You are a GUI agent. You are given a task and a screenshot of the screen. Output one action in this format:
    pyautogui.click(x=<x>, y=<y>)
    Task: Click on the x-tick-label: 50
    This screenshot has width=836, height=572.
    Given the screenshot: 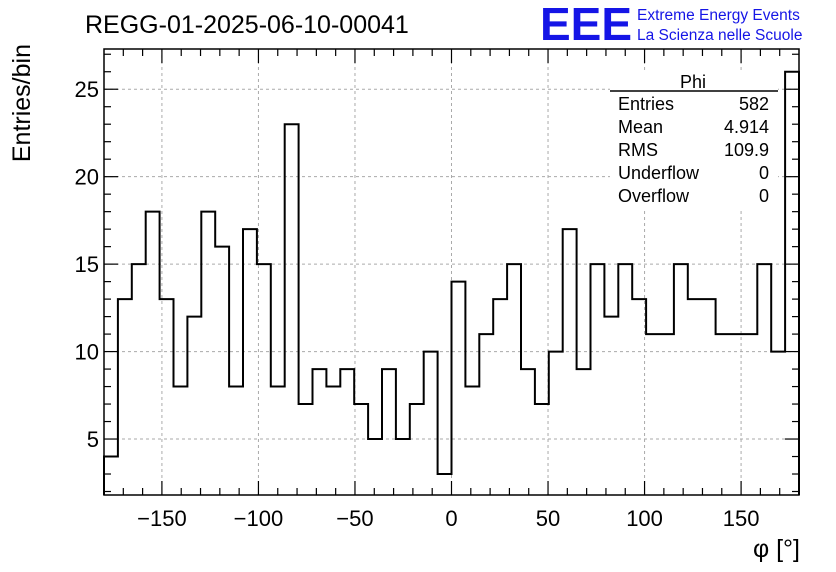 What is the action you would take?
    pyautogui.click(x=548, y=518)
    